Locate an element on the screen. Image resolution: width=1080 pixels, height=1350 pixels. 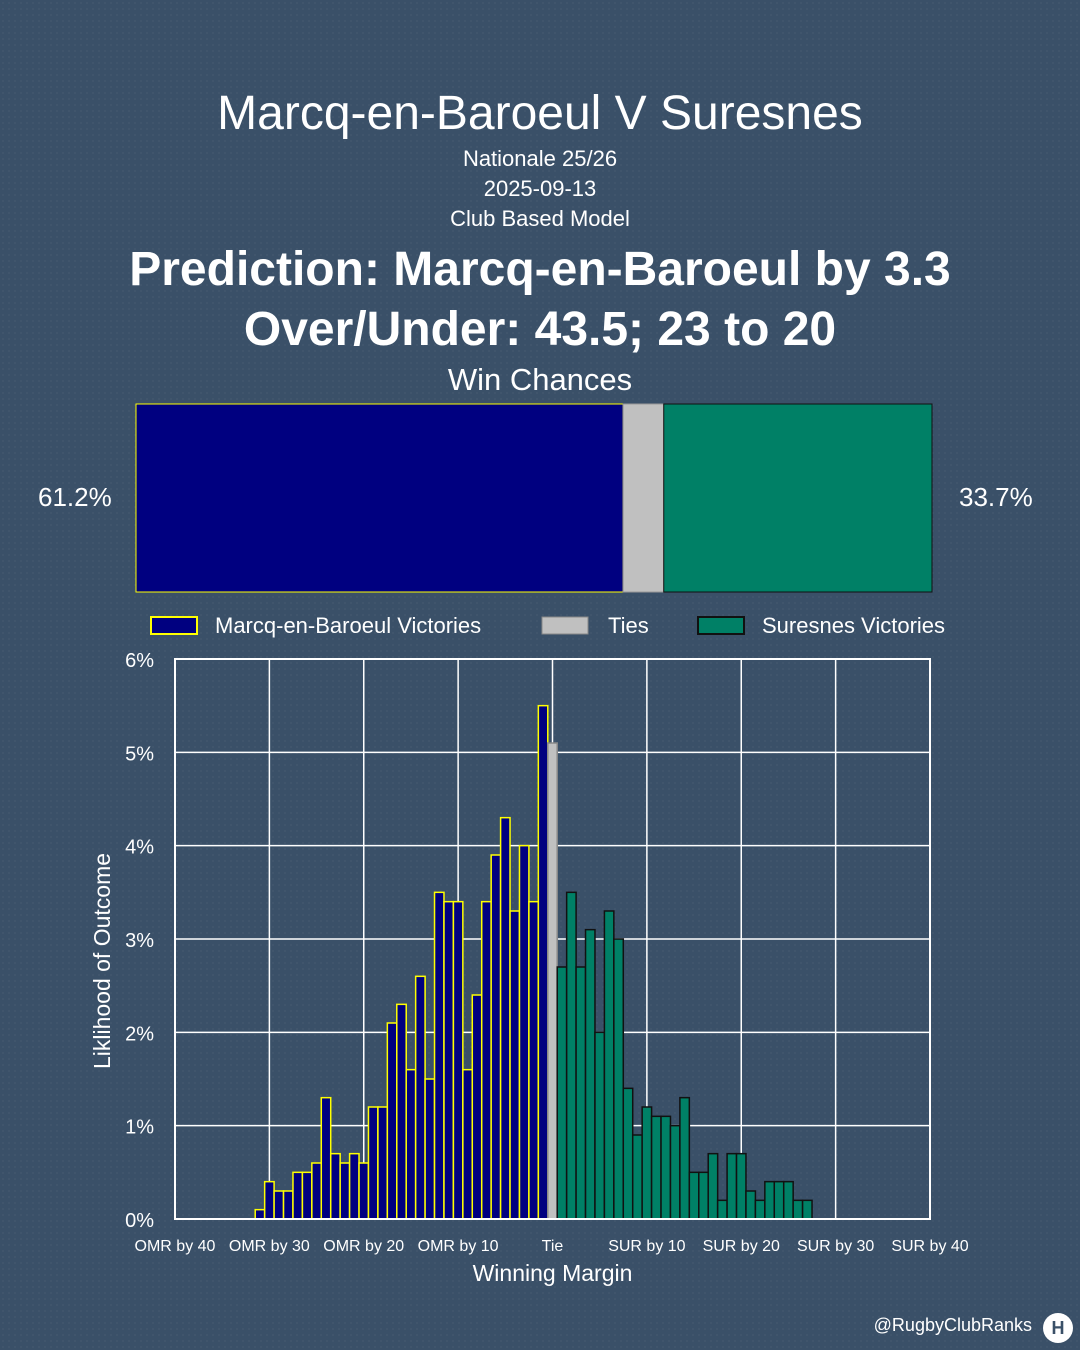
match-date: 2025-09-13 is located at coordinates (540, 188).